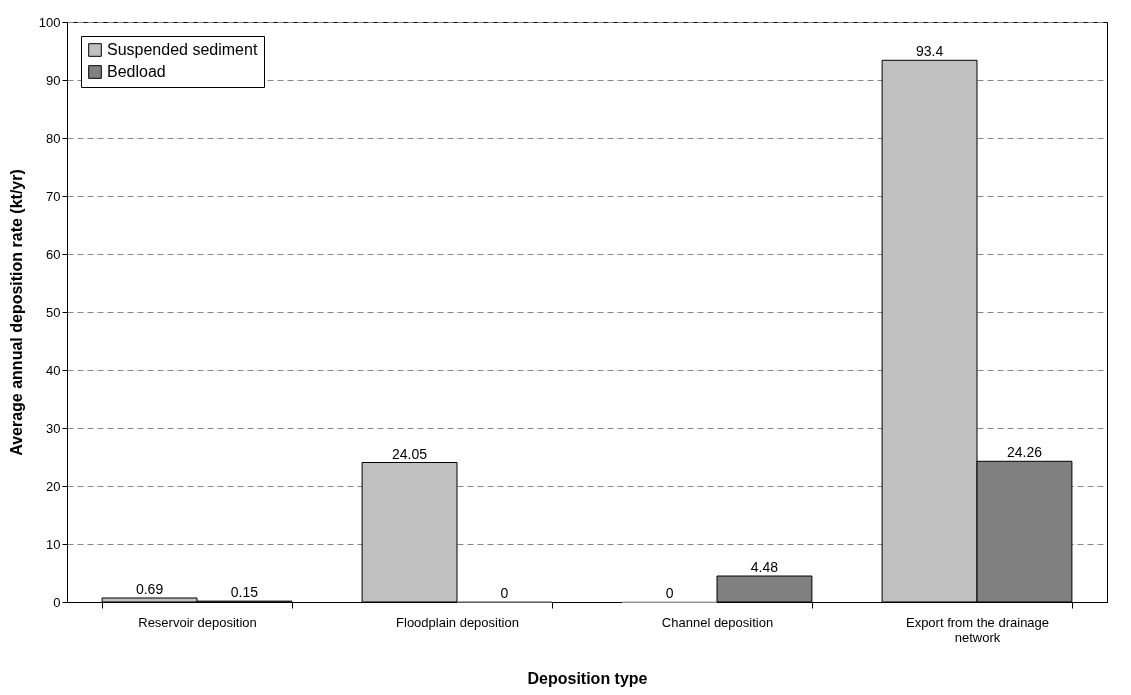 The width and height of the screenshot is (1131, 695). Describe the element at coordinates (587, 678) in the screenshot. I see `x-axis-title: Deposition type` at that location.